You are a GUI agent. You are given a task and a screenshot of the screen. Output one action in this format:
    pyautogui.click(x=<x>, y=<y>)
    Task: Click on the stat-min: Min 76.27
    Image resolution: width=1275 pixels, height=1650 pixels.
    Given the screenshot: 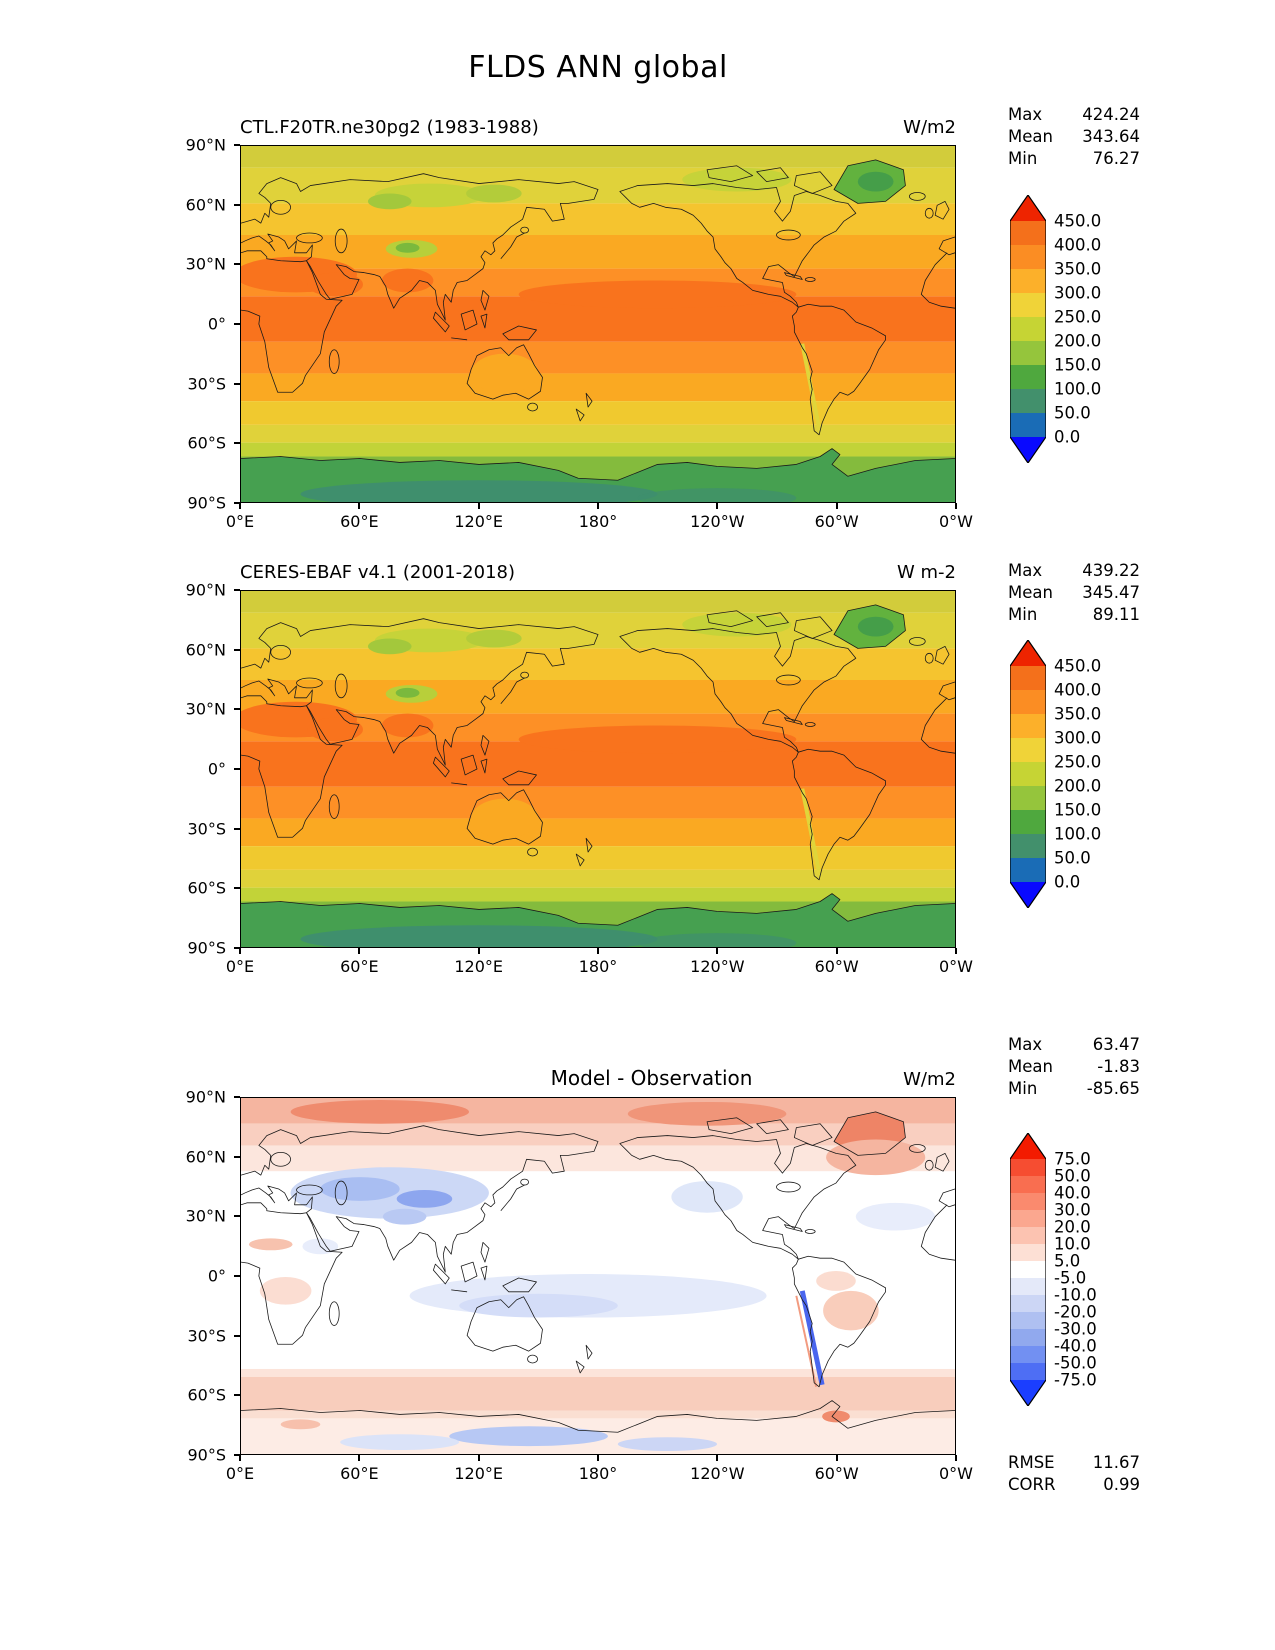 What is the action you would take?
    pyautogui.click(x=1074, y=158)
    